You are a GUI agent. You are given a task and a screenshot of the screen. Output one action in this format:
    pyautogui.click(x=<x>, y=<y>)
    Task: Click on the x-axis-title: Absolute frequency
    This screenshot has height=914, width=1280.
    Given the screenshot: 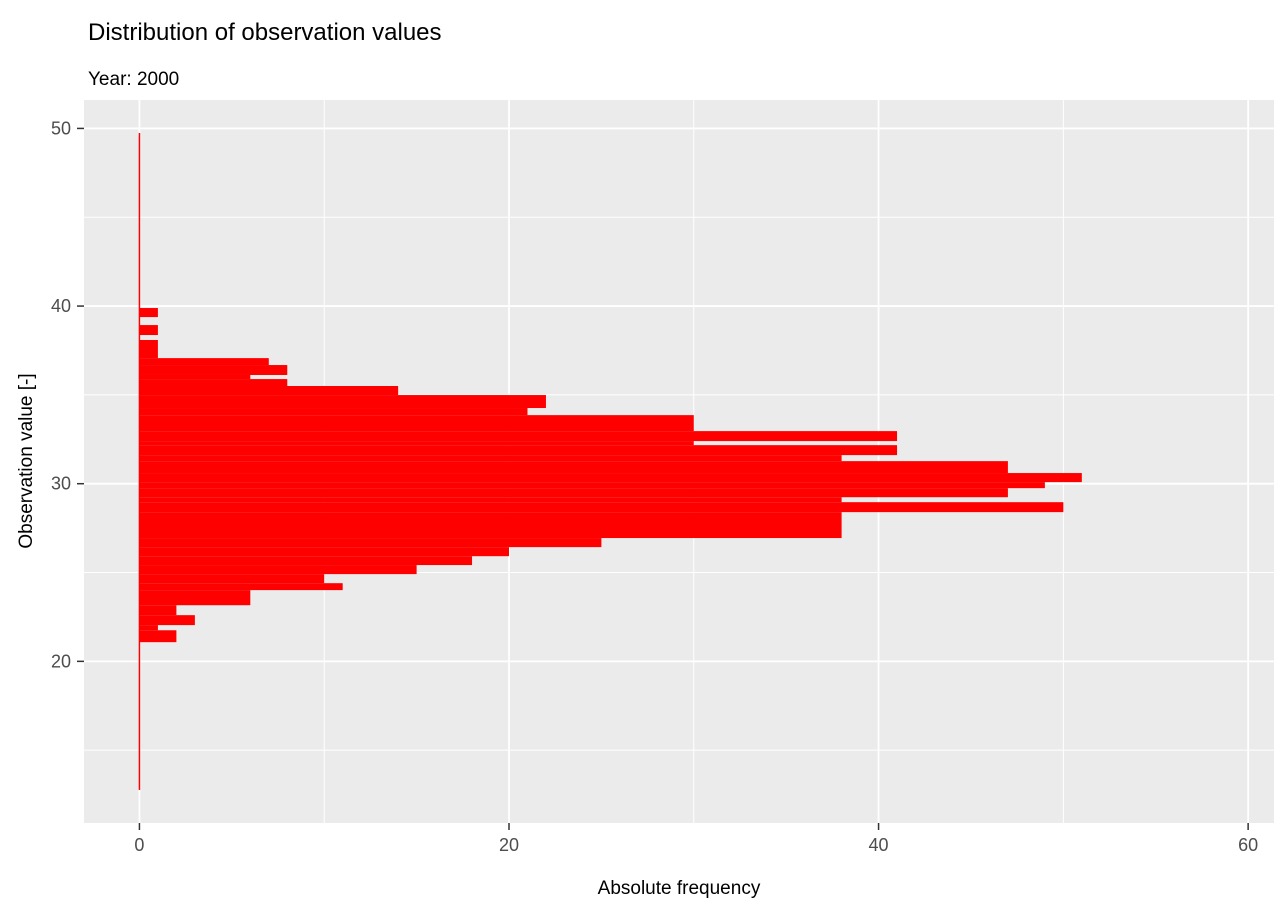 What is the action you would take?
    pyautogui.click(x=679, y=888)
    